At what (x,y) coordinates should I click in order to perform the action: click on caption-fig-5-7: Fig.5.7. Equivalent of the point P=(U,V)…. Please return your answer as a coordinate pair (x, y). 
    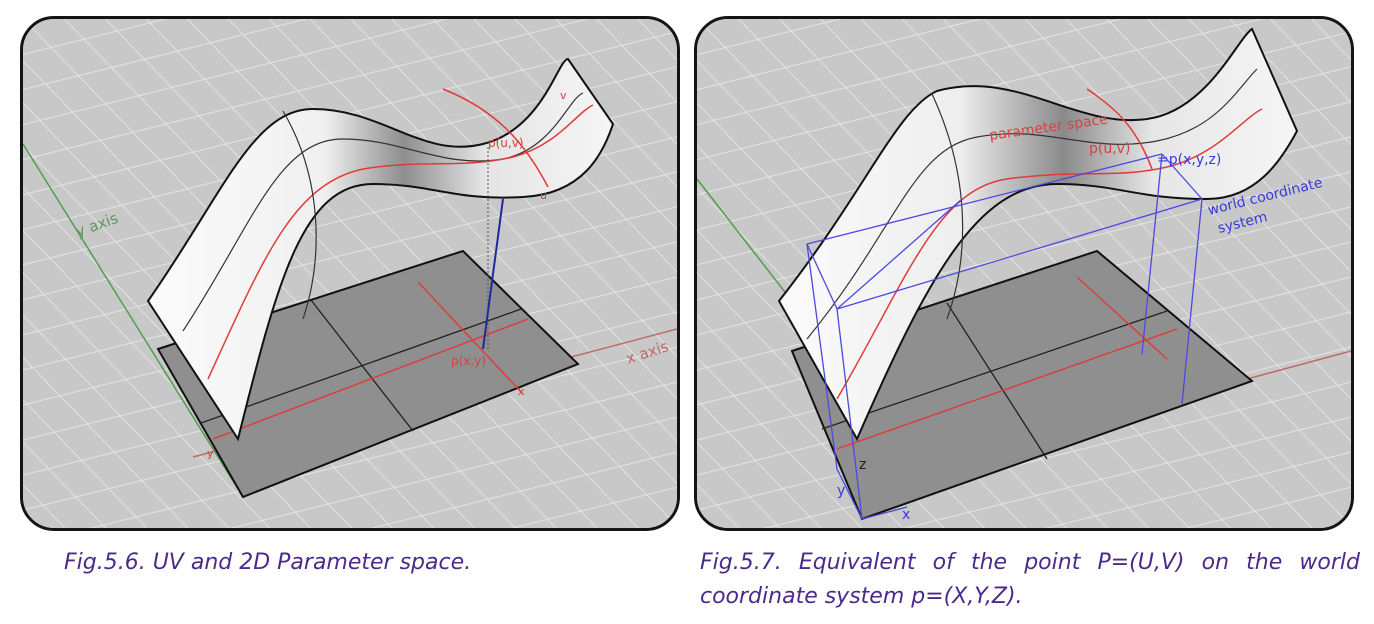
    Looking at the image, I should click on (1030, 579).